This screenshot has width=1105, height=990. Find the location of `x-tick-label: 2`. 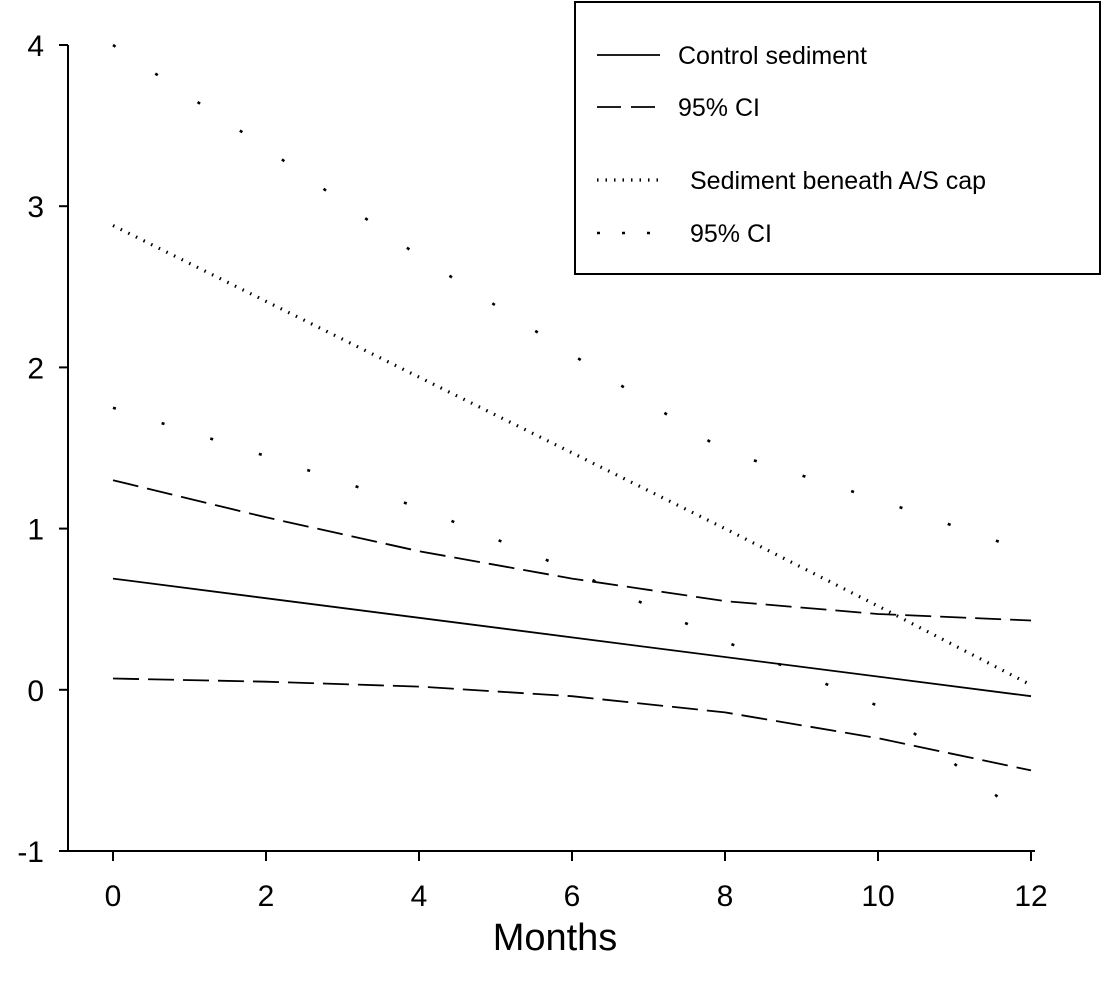

x-tick-label: 2 is located at coordinates (266, 896).